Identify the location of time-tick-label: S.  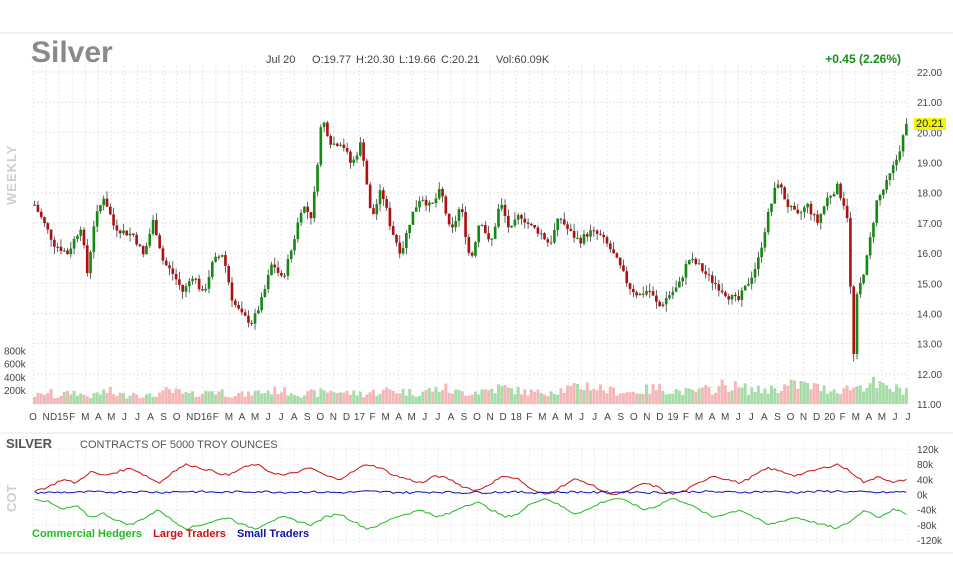
(777, 417).